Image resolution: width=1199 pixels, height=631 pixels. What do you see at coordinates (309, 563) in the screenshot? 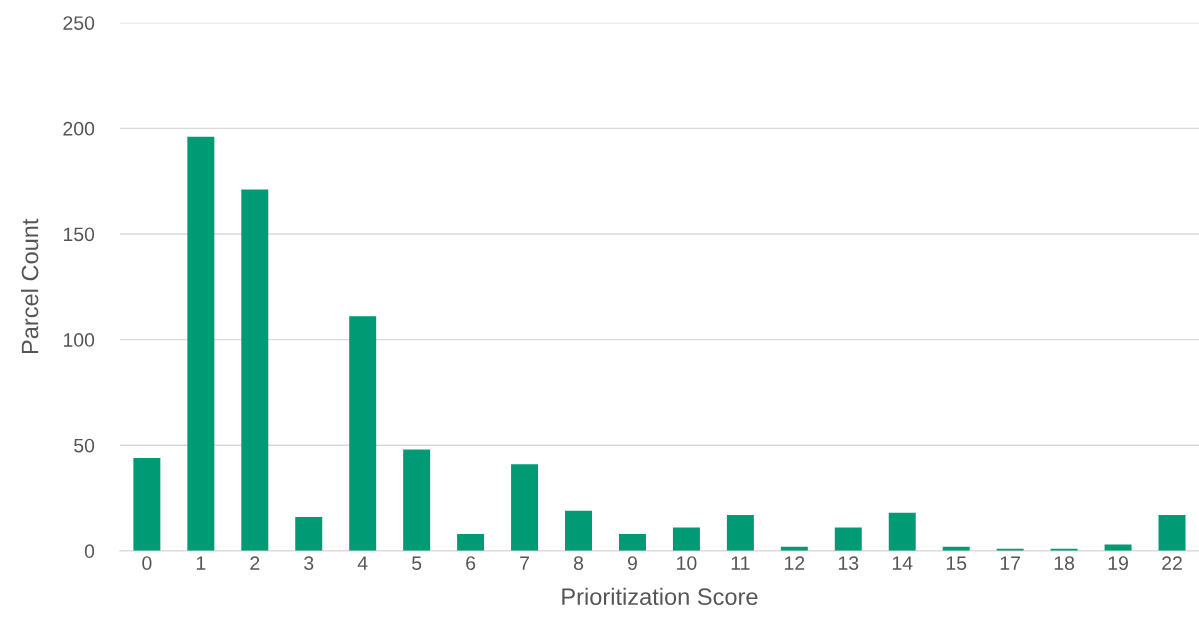
I see `x-tick-label: 3` at bounding box center [309, 563].